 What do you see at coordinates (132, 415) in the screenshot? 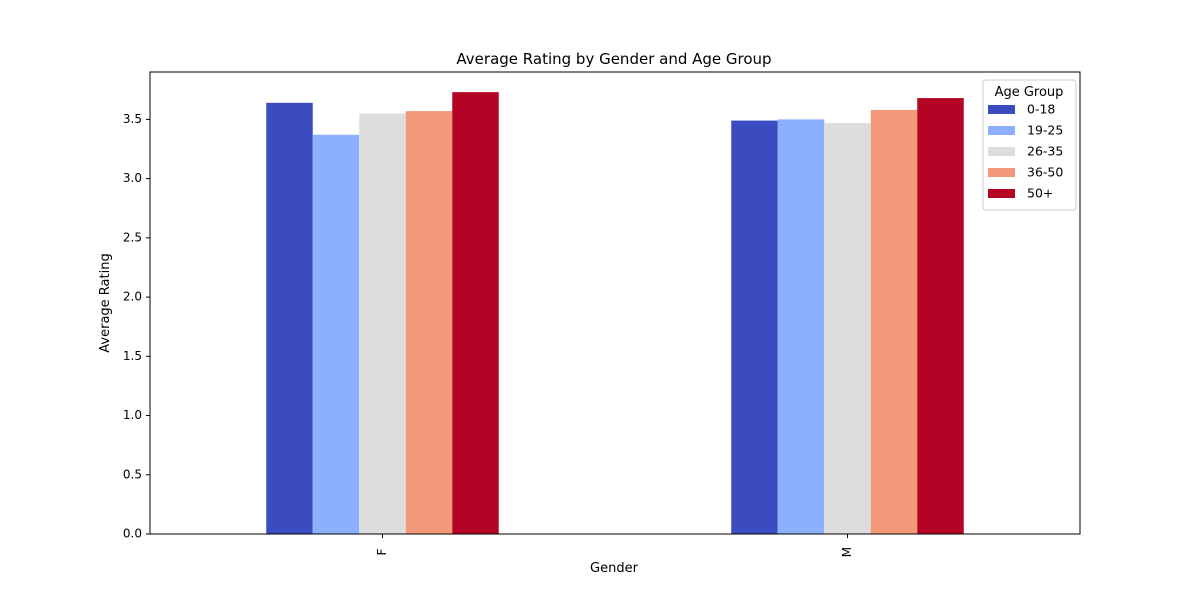
I see `y-tick-label: 1.0` at bounding box center [132, 415].